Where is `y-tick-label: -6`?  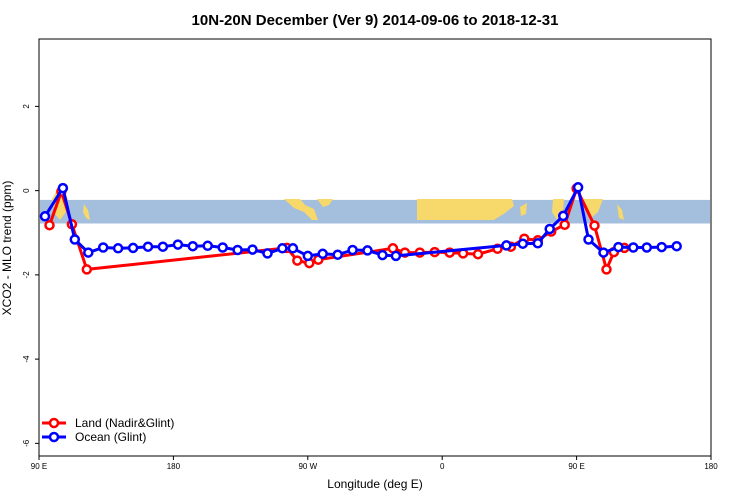 y-tick-label: -6 is located at coordinates (26, 443).